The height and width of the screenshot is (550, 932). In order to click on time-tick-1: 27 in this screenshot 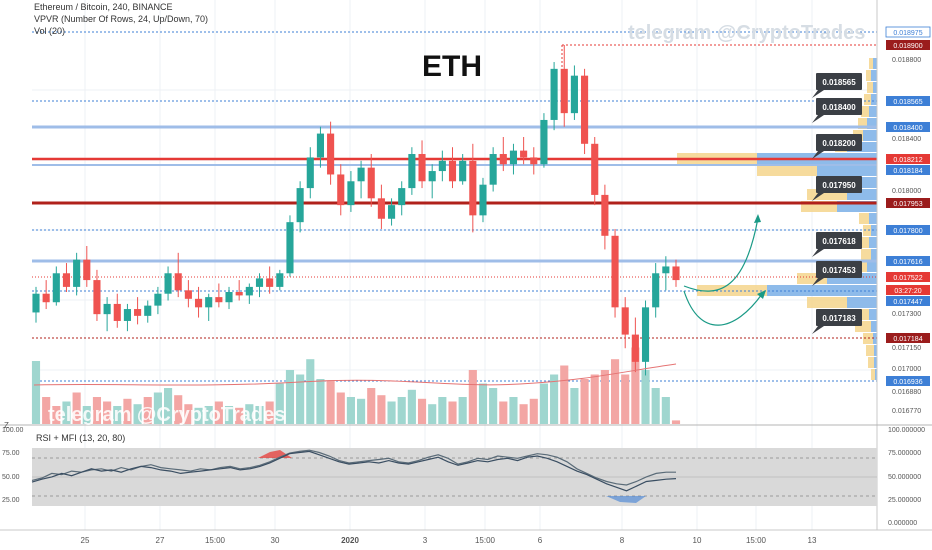, I will do `click(160, 540)`.